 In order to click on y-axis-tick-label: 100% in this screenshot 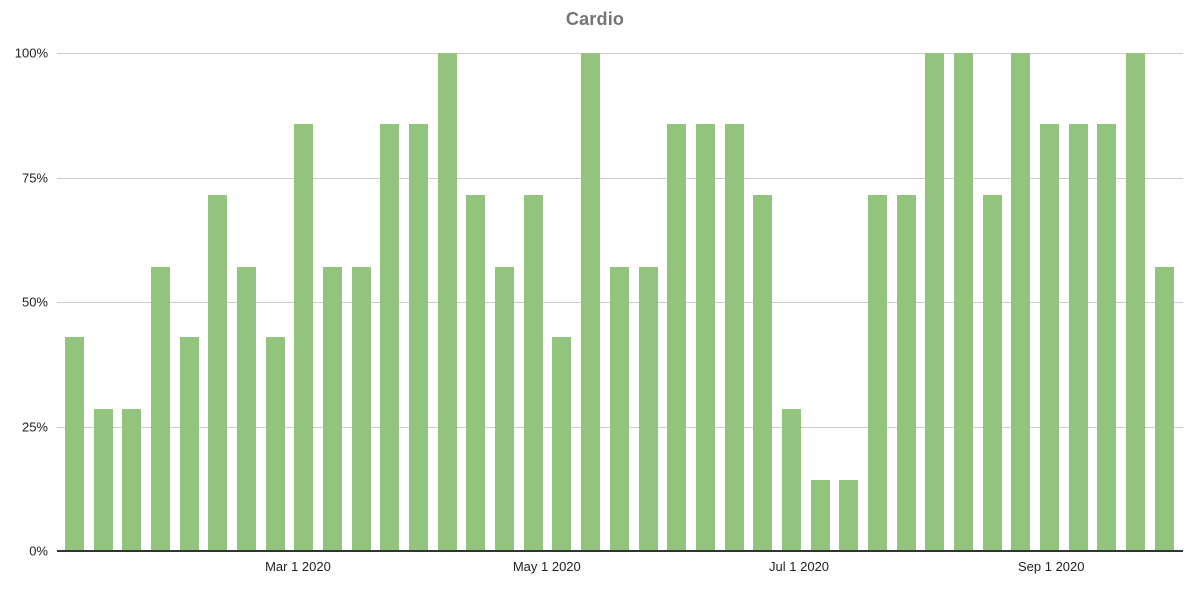, I will do `click(31, 53)`.